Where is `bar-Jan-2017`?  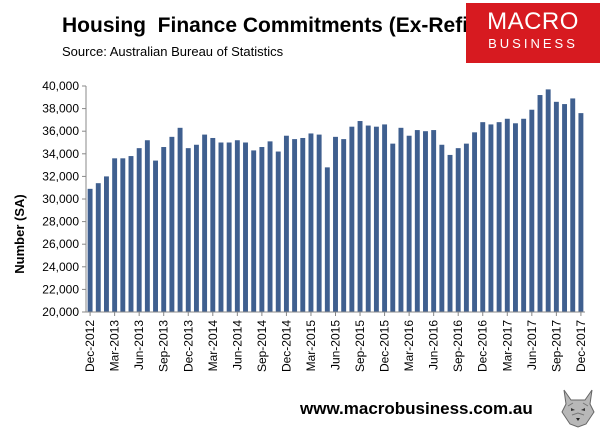 bar-Jan-2017 is located at coordinates (491, 218).